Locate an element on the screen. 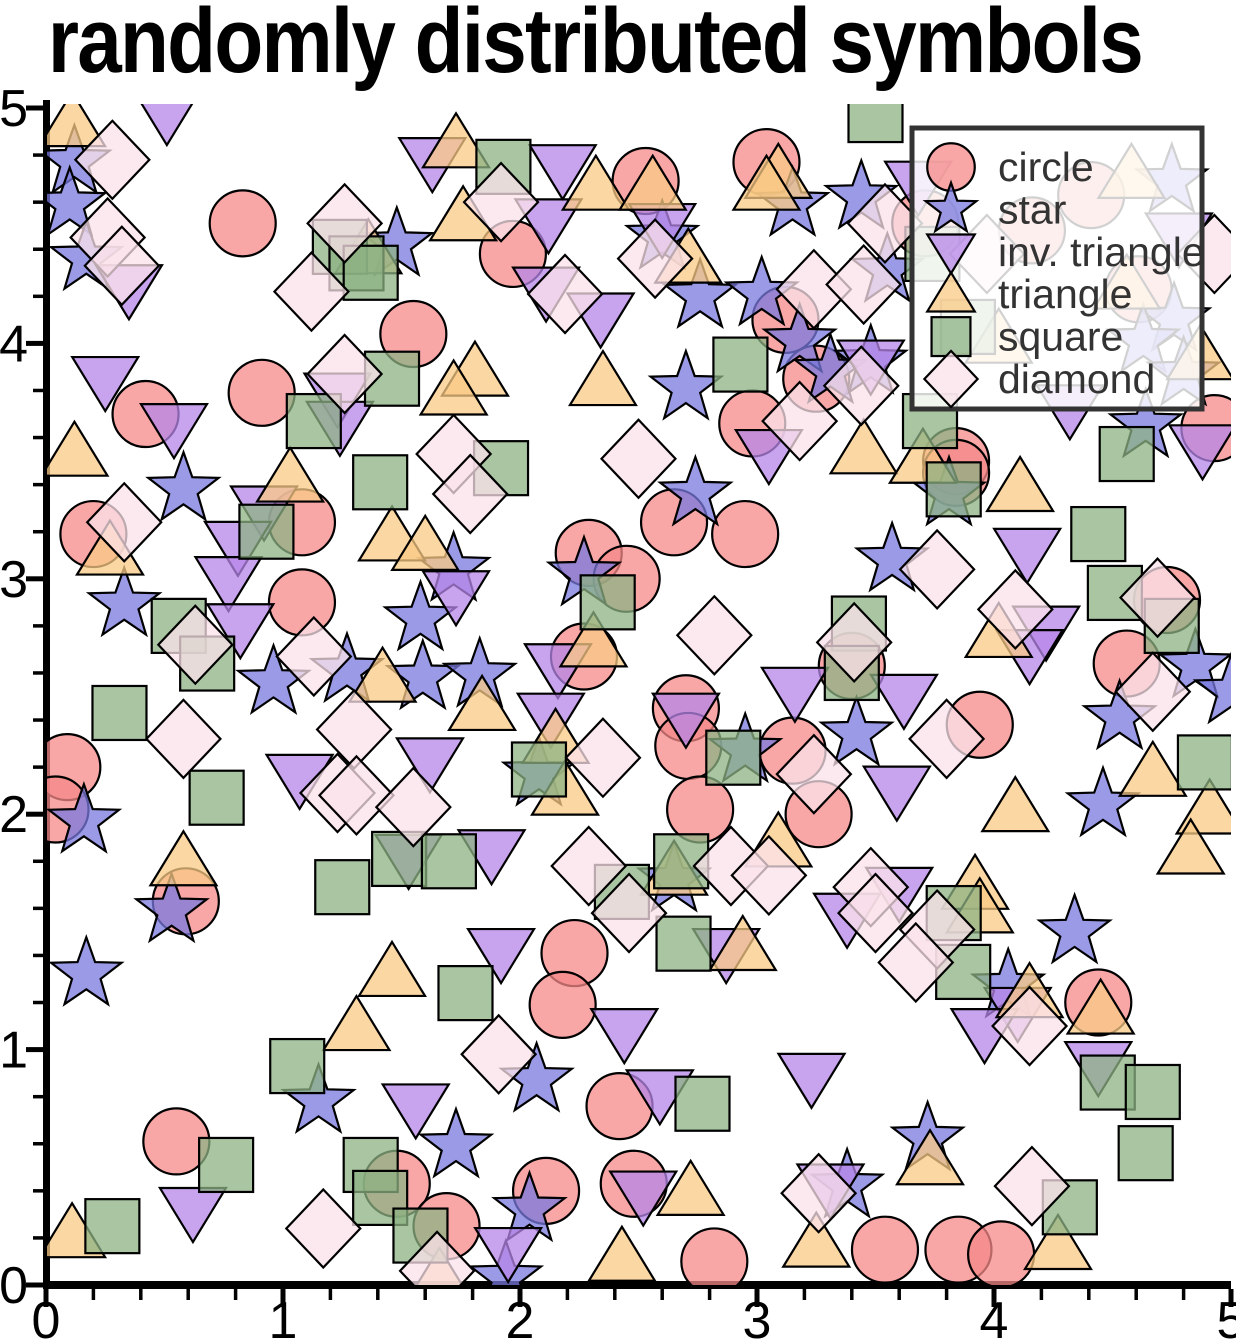 The height and width of the screenshot is (1341, 1236). legend-item-square: square is located at coordinates (1027, 337).